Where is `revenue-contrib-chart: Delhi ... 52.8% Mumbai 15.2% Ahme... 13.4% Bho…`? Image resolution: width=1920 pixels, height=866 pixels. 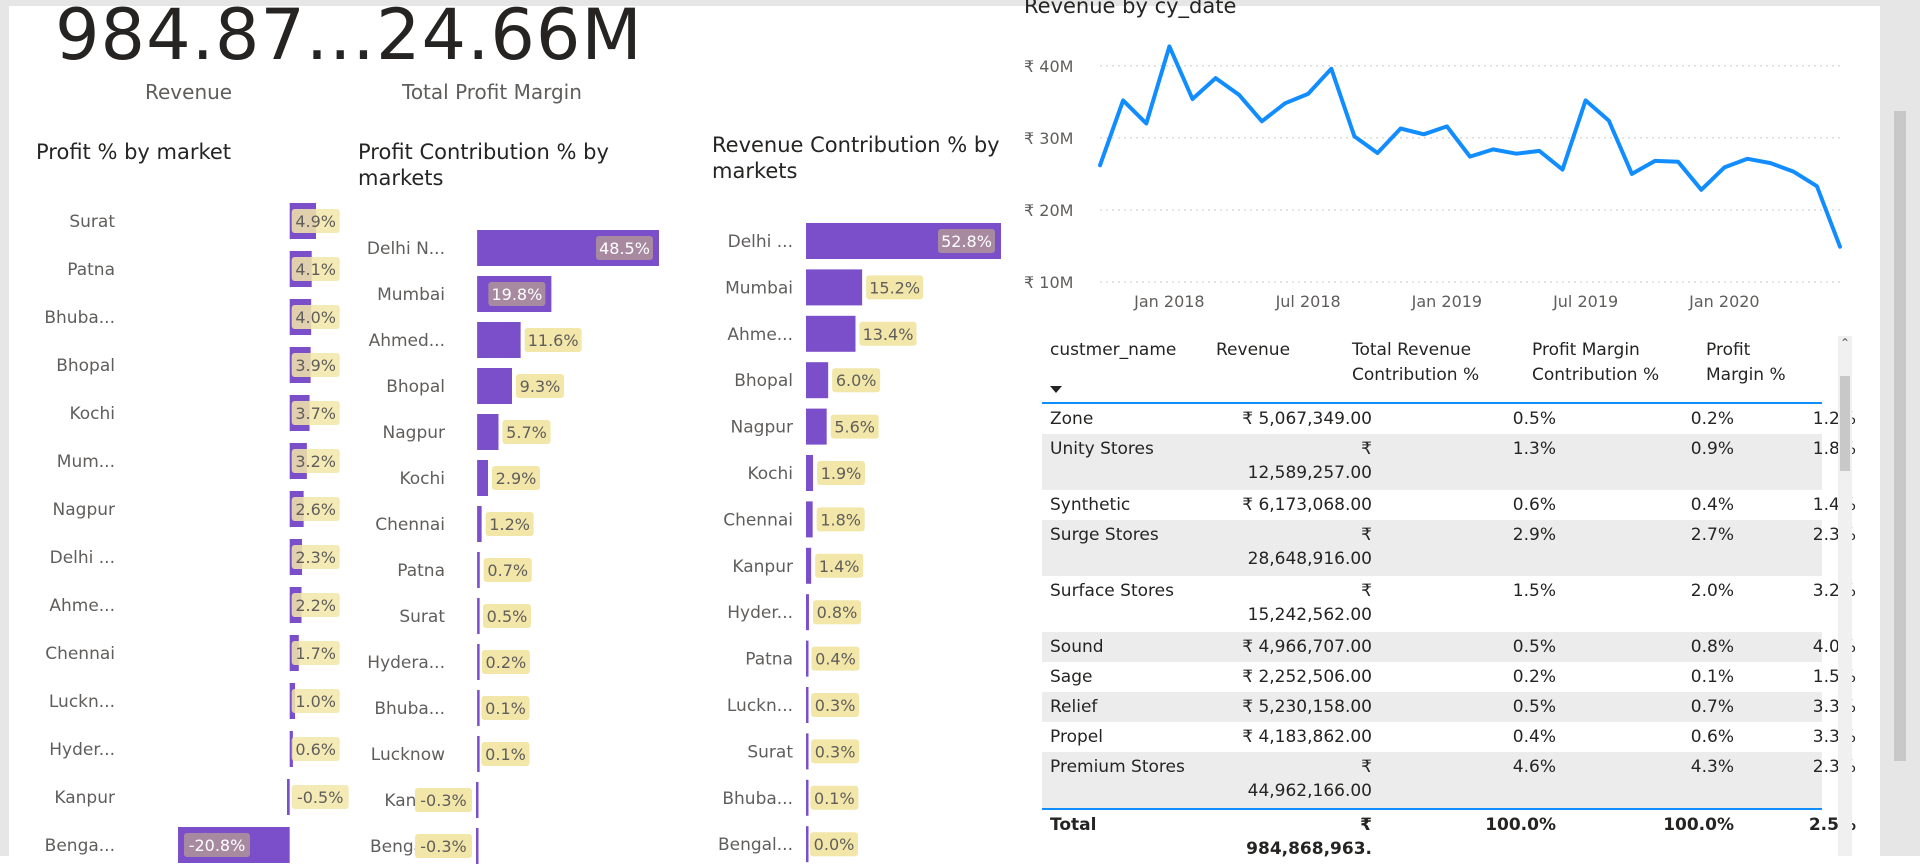
revenue-contrib-chart: Delhi ... 52.8% Mumbai 15.2% Ahme... 13.4% Bho… is located at coordinates (855, 530).